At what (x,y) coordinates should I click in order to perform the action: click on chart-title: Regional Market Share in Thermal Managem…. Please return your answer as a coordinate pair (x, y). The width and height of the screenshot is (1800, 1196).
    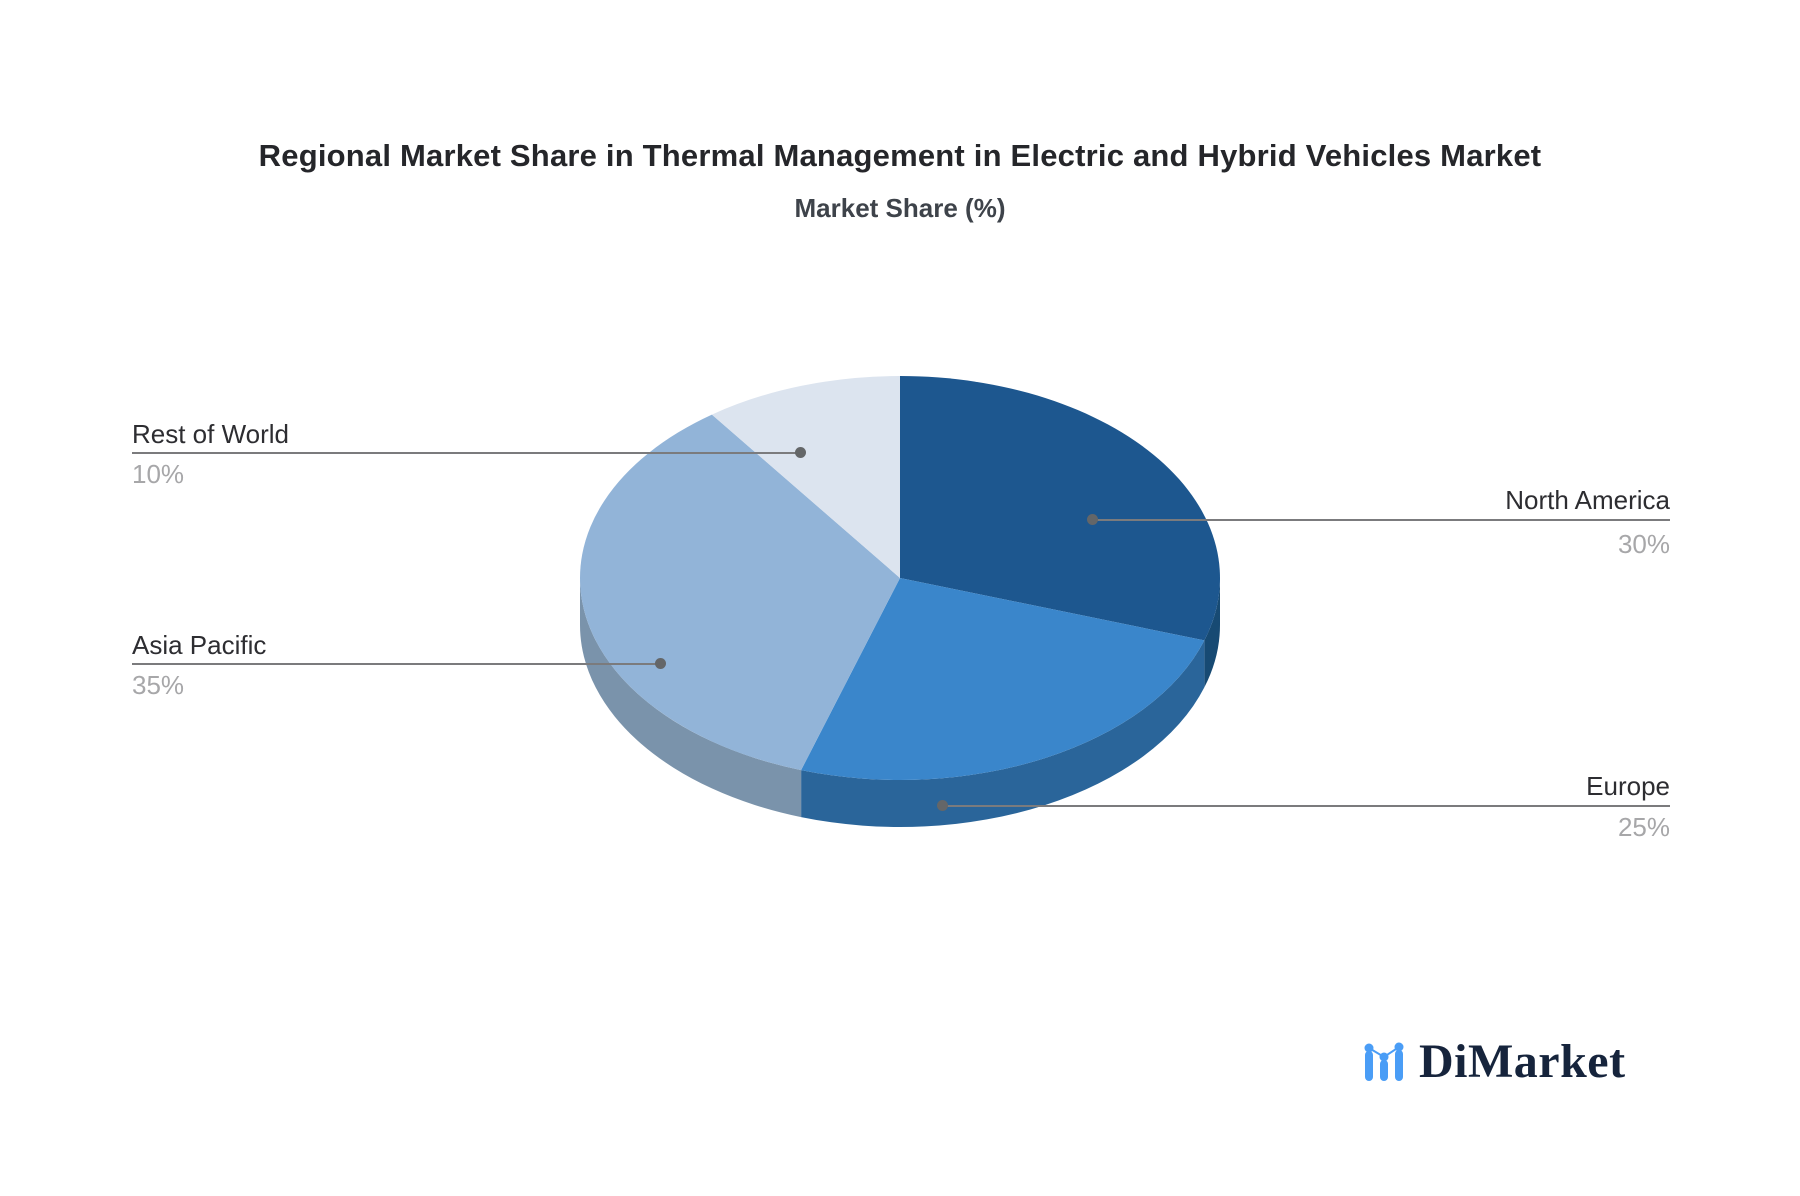
    Looking at the image, I should click on (900, 155).